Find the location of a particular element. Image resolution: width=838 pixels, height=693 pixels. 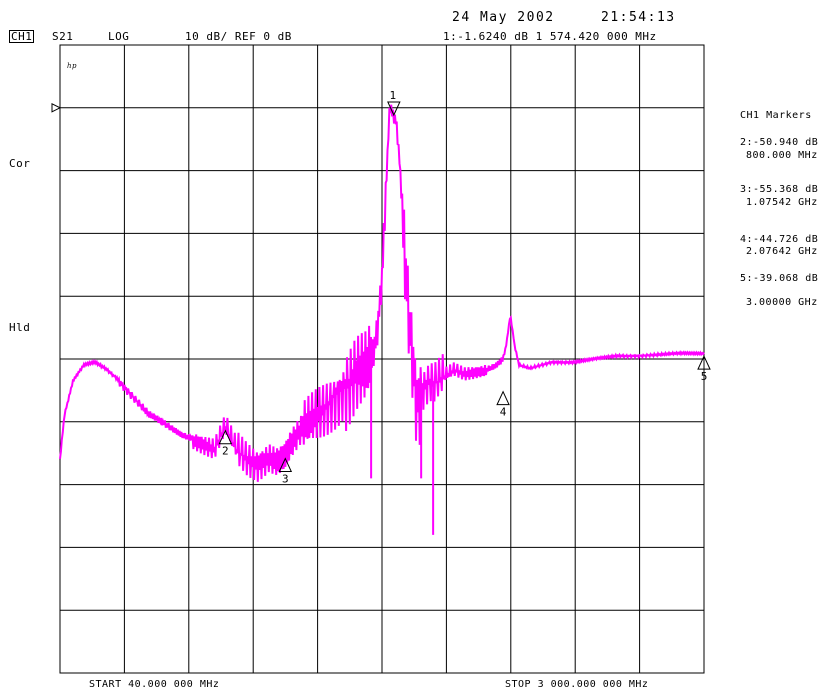

reference-level-pointer is located at coordinates (56, 107).